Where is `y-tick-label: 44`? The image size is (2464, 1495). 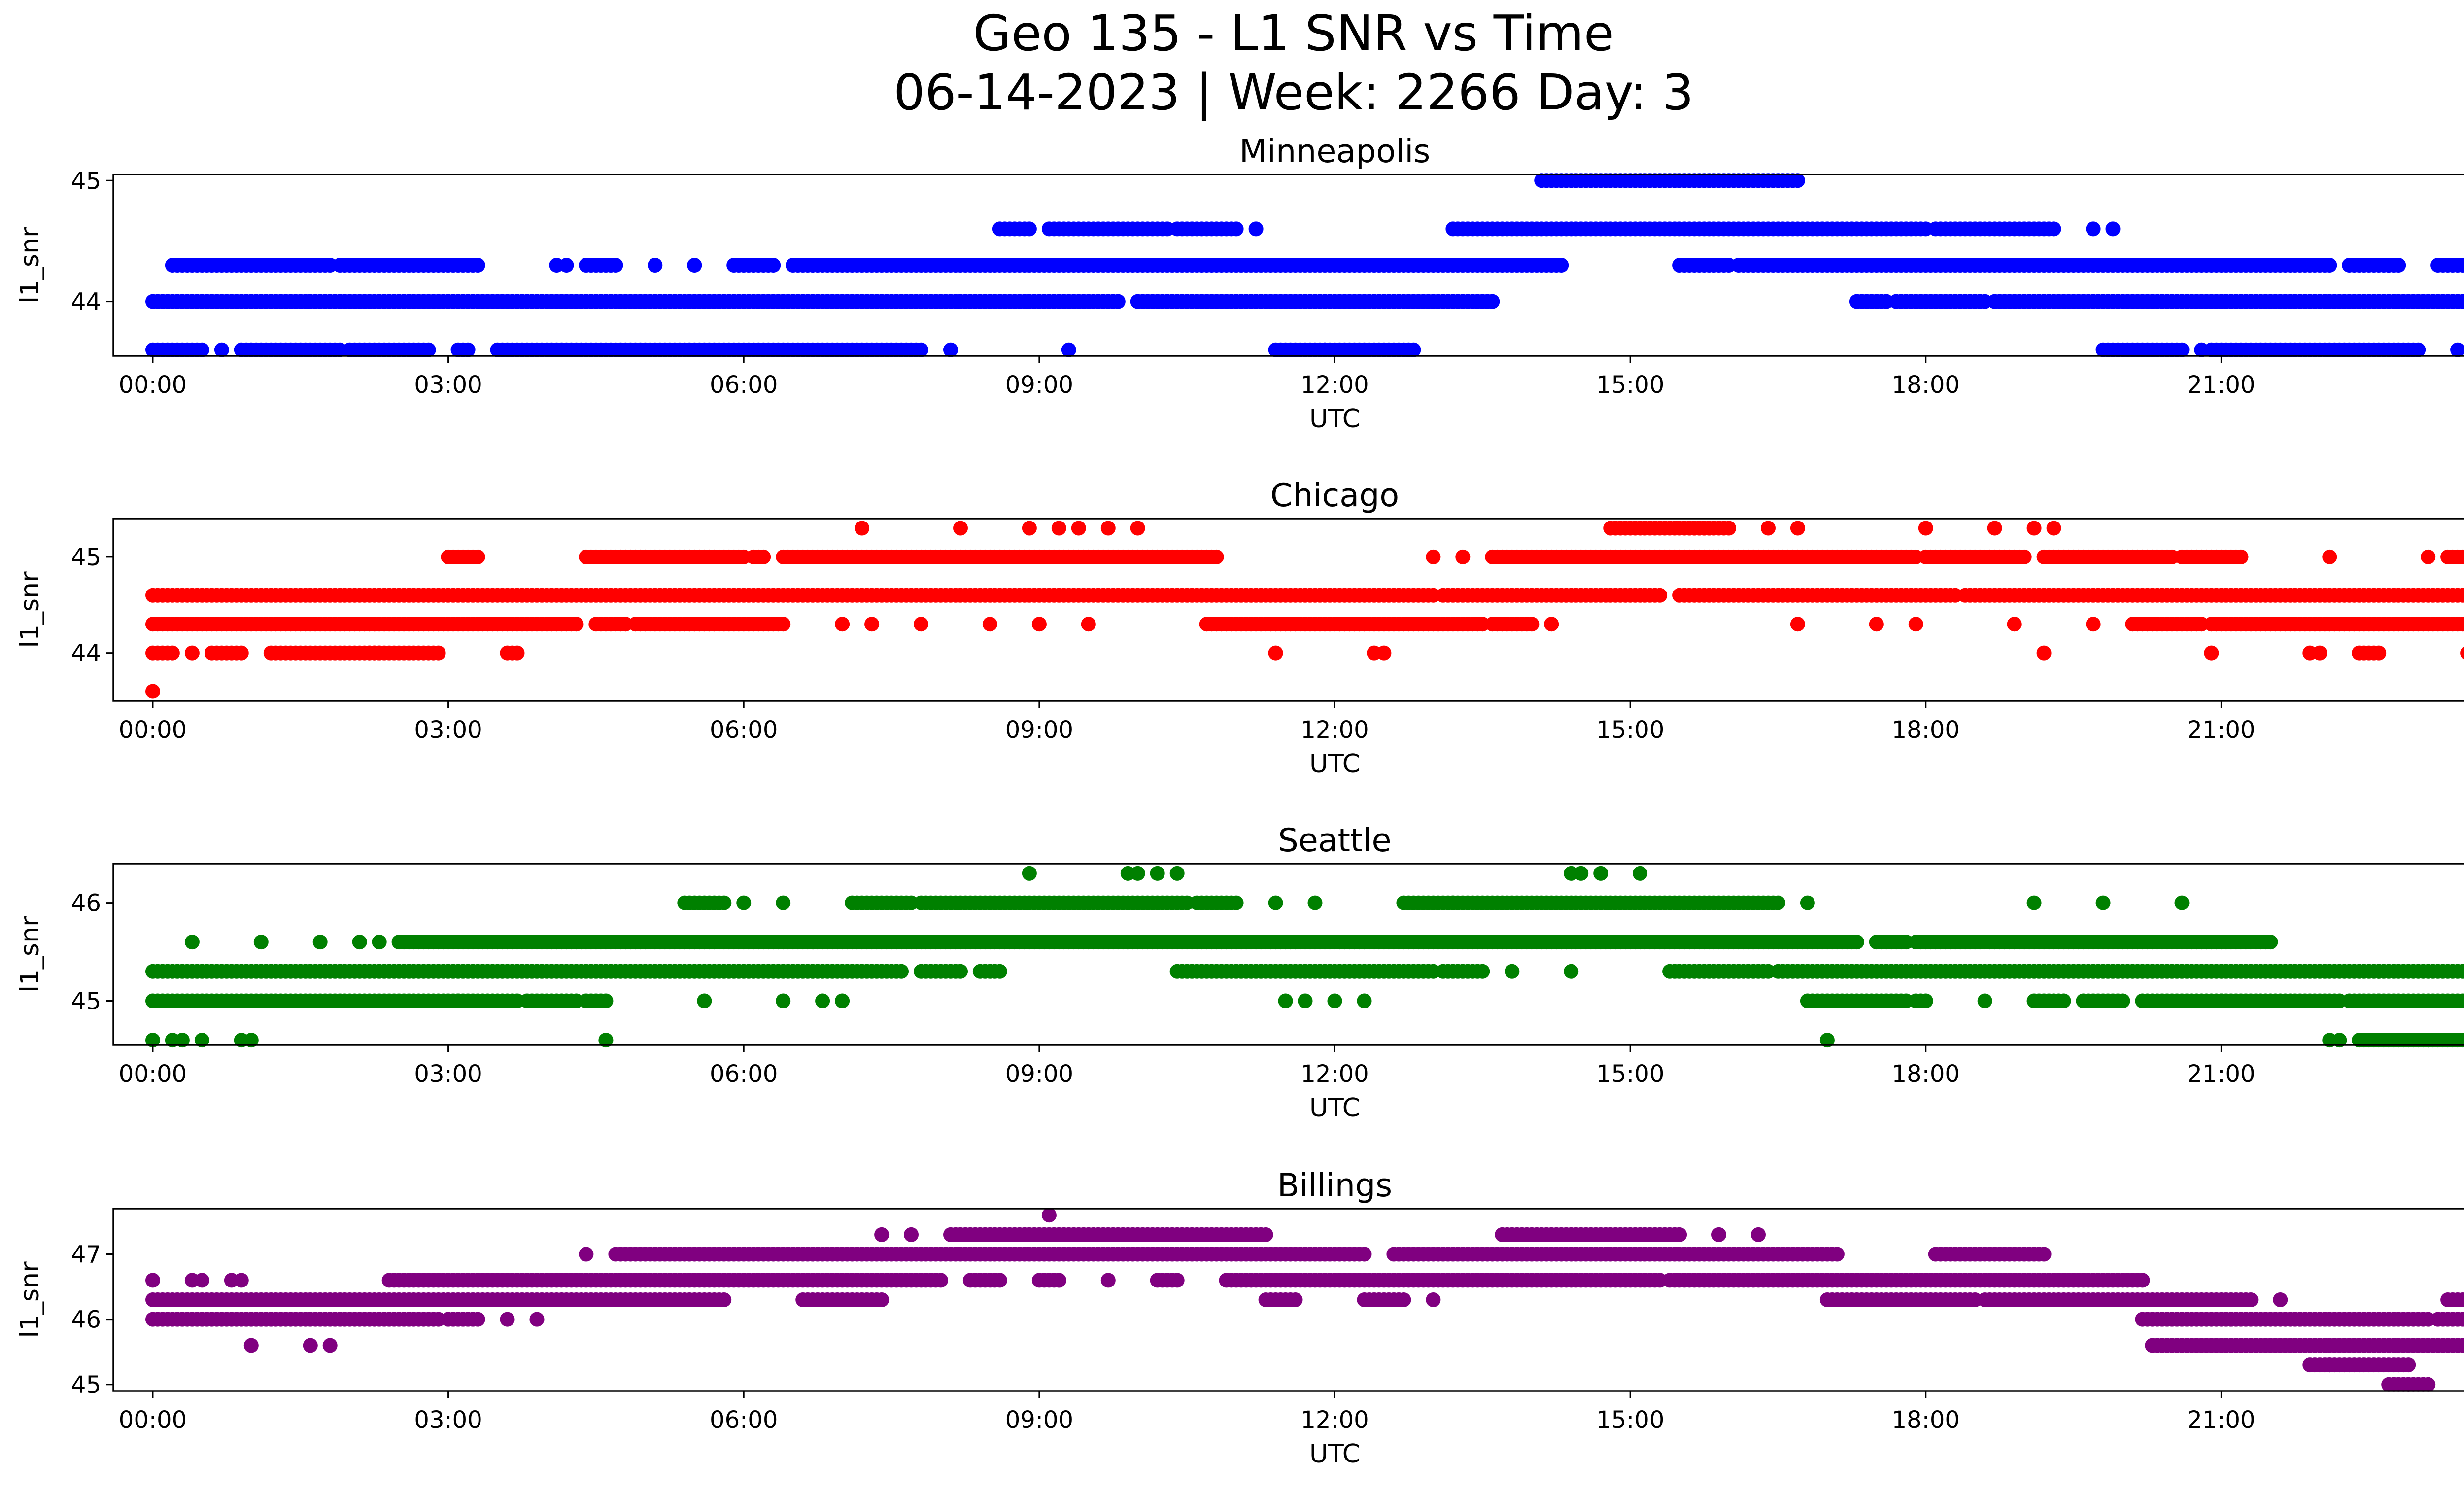 y-tick-label: 44 is located at coordinates (86, 653).